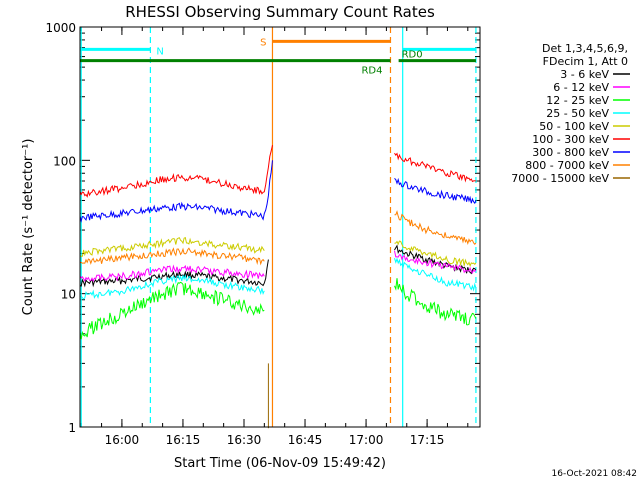  What do you see at coordinates (68, 295) in the screenshot?
I see `y-tick-label: 10` at bounding box center [68, 295].